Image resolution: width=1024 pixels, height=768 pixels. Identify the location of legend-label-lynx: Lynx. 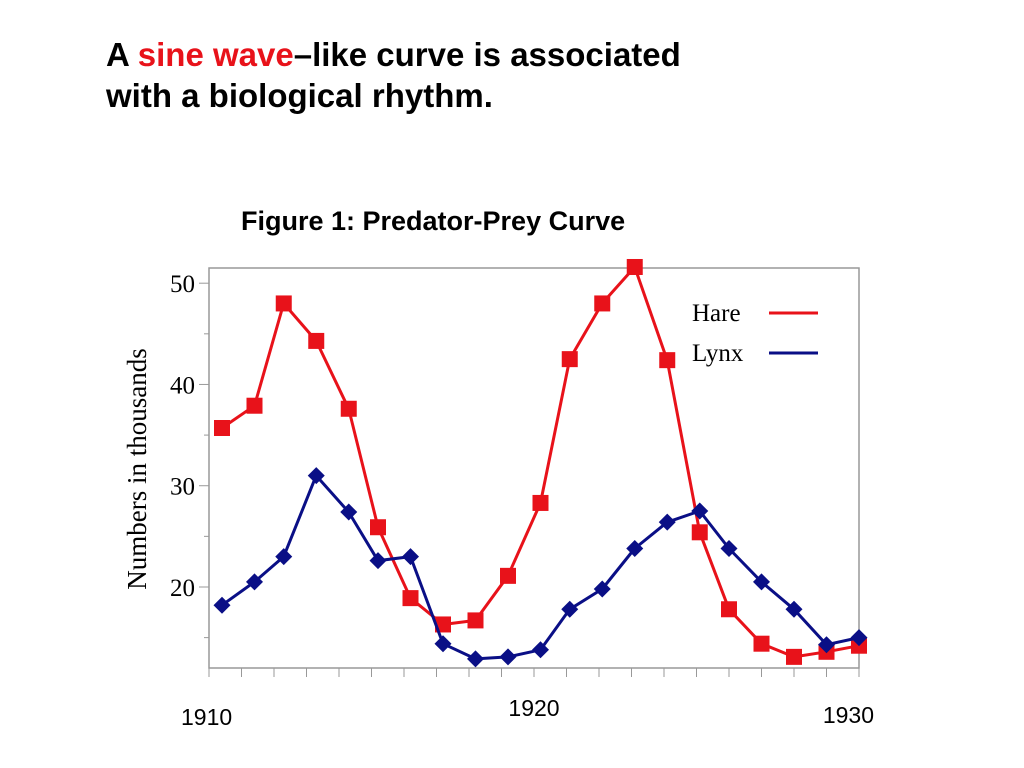
(718, 353).